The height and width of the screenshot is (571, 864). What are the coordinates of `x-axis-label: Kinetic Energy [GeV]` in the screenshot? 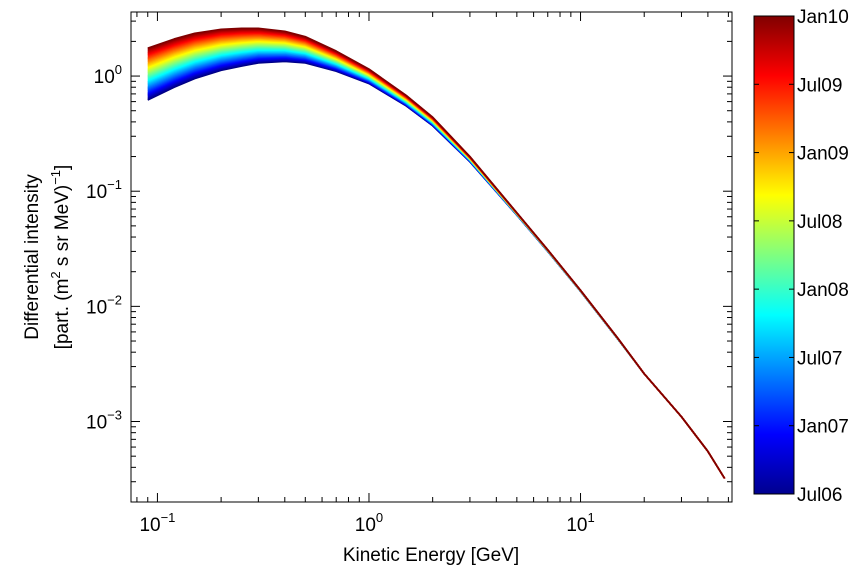 It's located at (431, 555).